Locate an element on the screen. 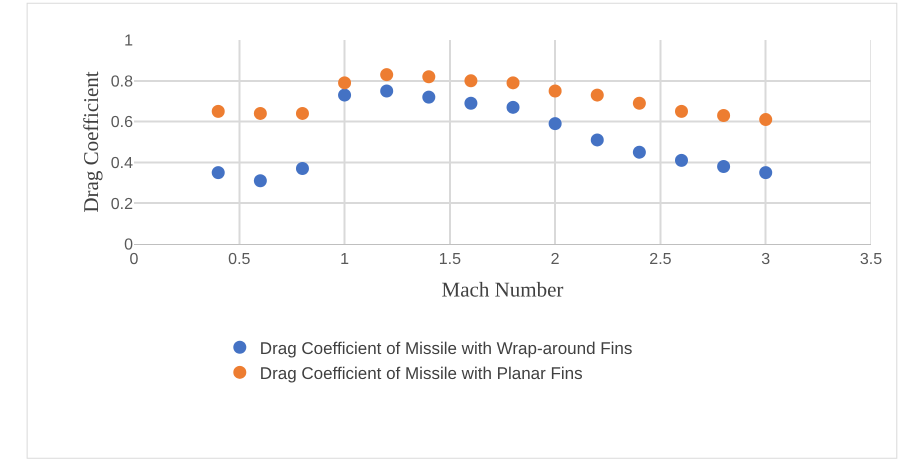 The height and width of the screenshot is (460, 906). y-tick-label: 0.6 is located at coordinates (122, 123).